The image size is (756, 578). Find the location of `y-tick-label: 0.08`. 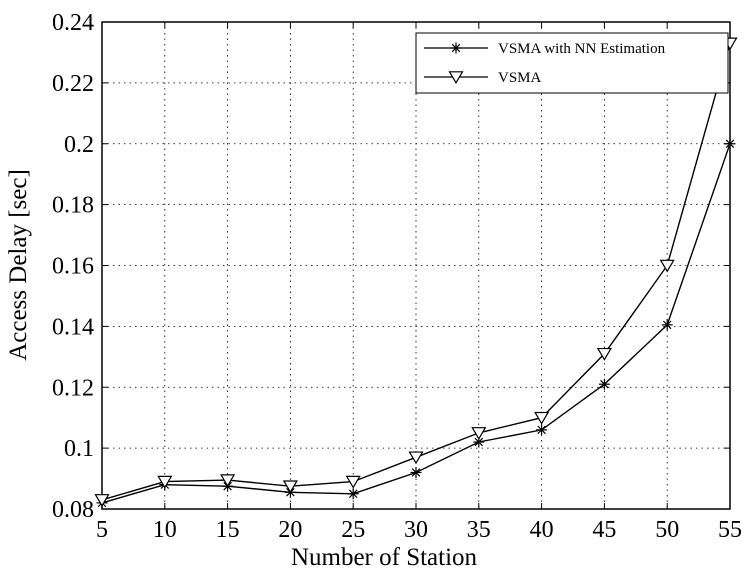

y-tick-label: 0.08 is located at coordinates (73, 510).